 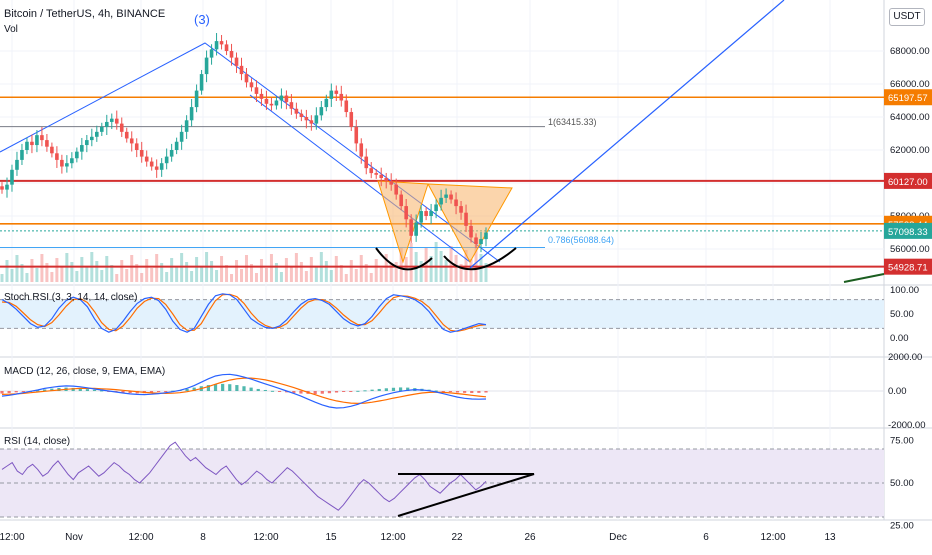 What do you see at coordinates (244, 312) in the screenshot?
I see `stoch-rsi-d-line` at bounding box center [244, 312].